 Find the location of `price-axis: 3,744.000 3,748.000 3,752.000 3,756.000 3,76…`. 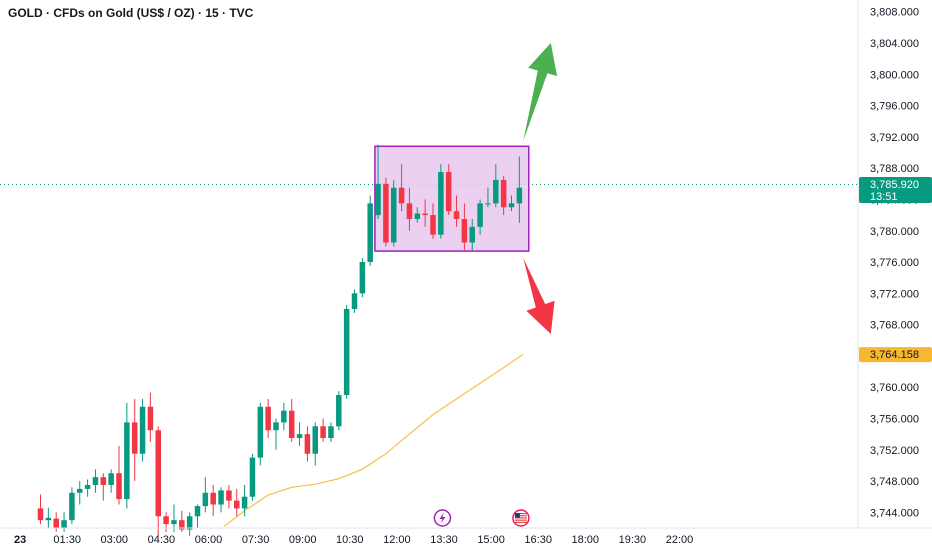

price-axis: 3,744.000 3,748.000 3,752.000 3,756.000 3,76… is located at coordinates (894, 264).